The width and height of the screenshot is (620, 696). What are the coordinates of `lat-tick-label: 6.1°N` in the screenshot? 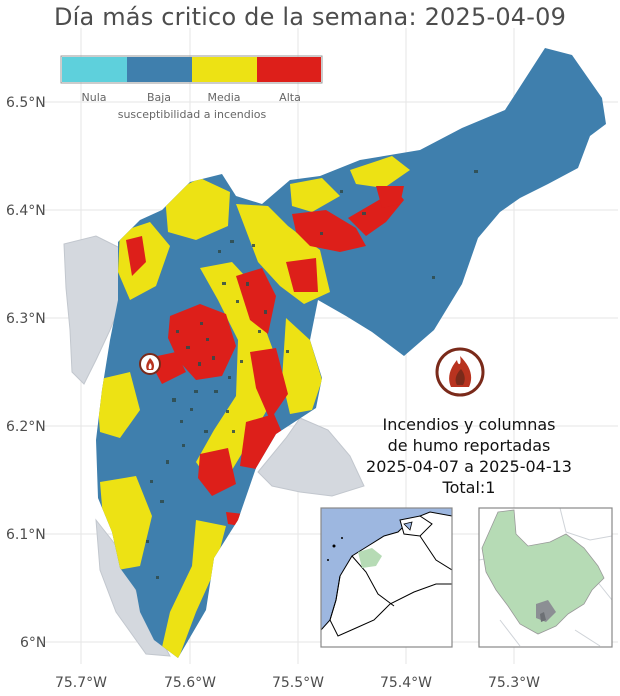 It's located at (26, 535).